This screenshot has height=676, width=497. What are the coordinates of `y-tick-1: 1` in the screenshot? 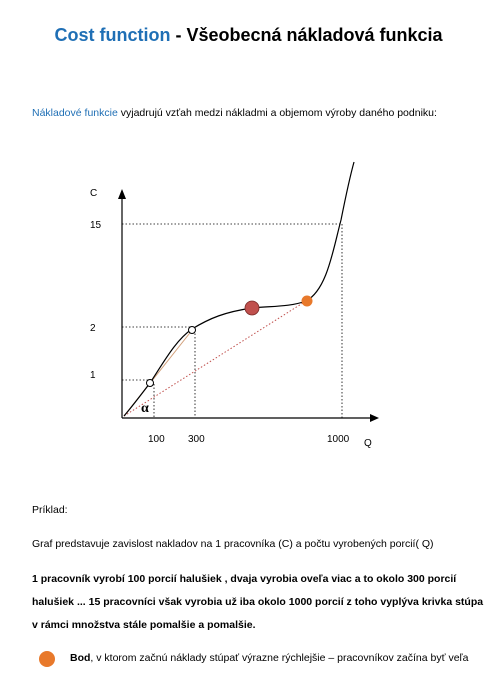 It's located at (93, 375).